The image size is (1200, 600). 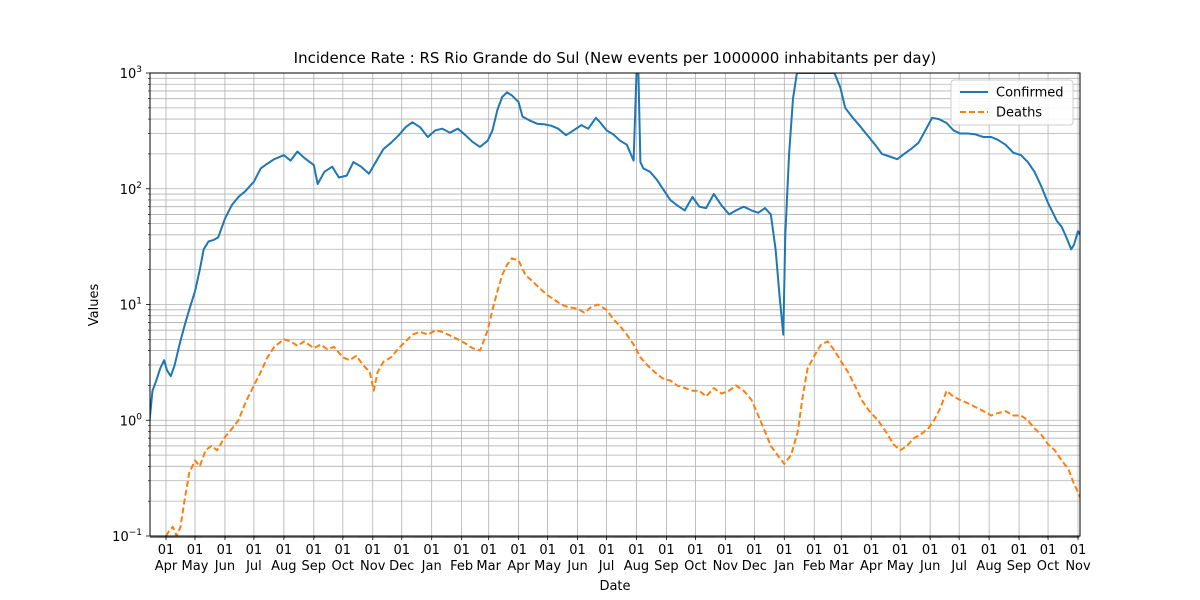 What do you see at coordinates (1012, 102) in the screenshot?
I see `legend: Confirmed Deaths` at bounding box center [1012, 102].